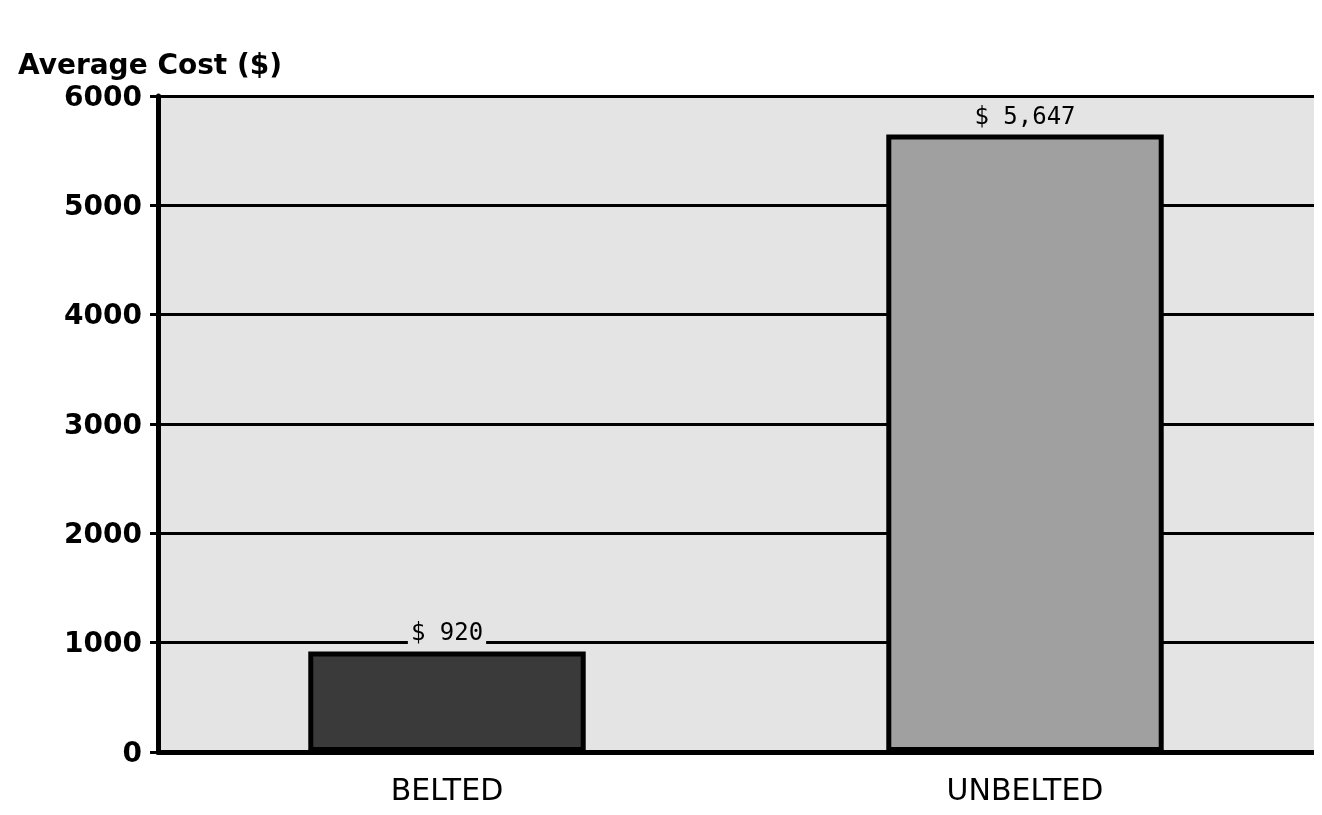 Image resolution: width=1322 pixels, height=815 pixels. Describe the element at coordinates (447, 789) in the screenshot. I see `x-tick-label: BELTED` at that location.